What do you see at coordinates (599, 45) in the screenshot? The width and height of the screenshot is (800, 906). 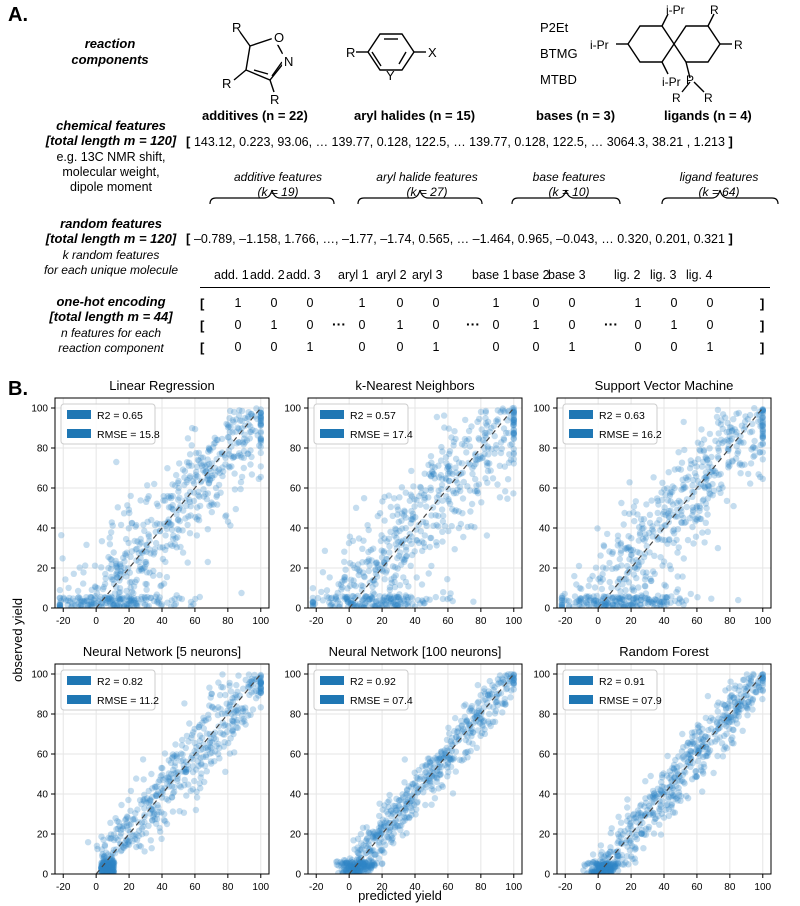 I see `ligand-ipr-left: i-Pr` at bounding box center [599, 45].